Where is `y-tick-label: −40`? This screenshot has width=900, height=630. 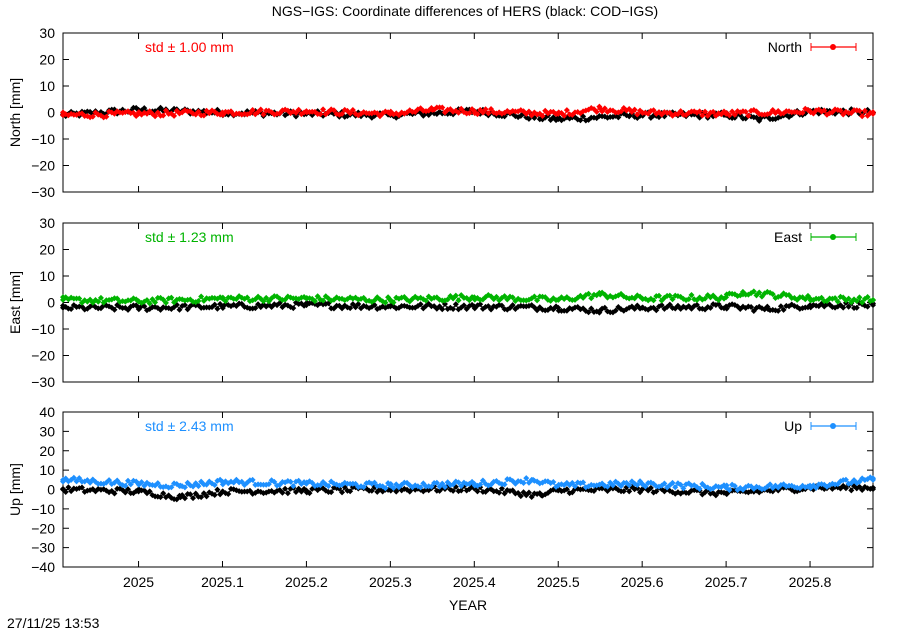 y-tick-label: −40 is located at coordinates (43, 567).